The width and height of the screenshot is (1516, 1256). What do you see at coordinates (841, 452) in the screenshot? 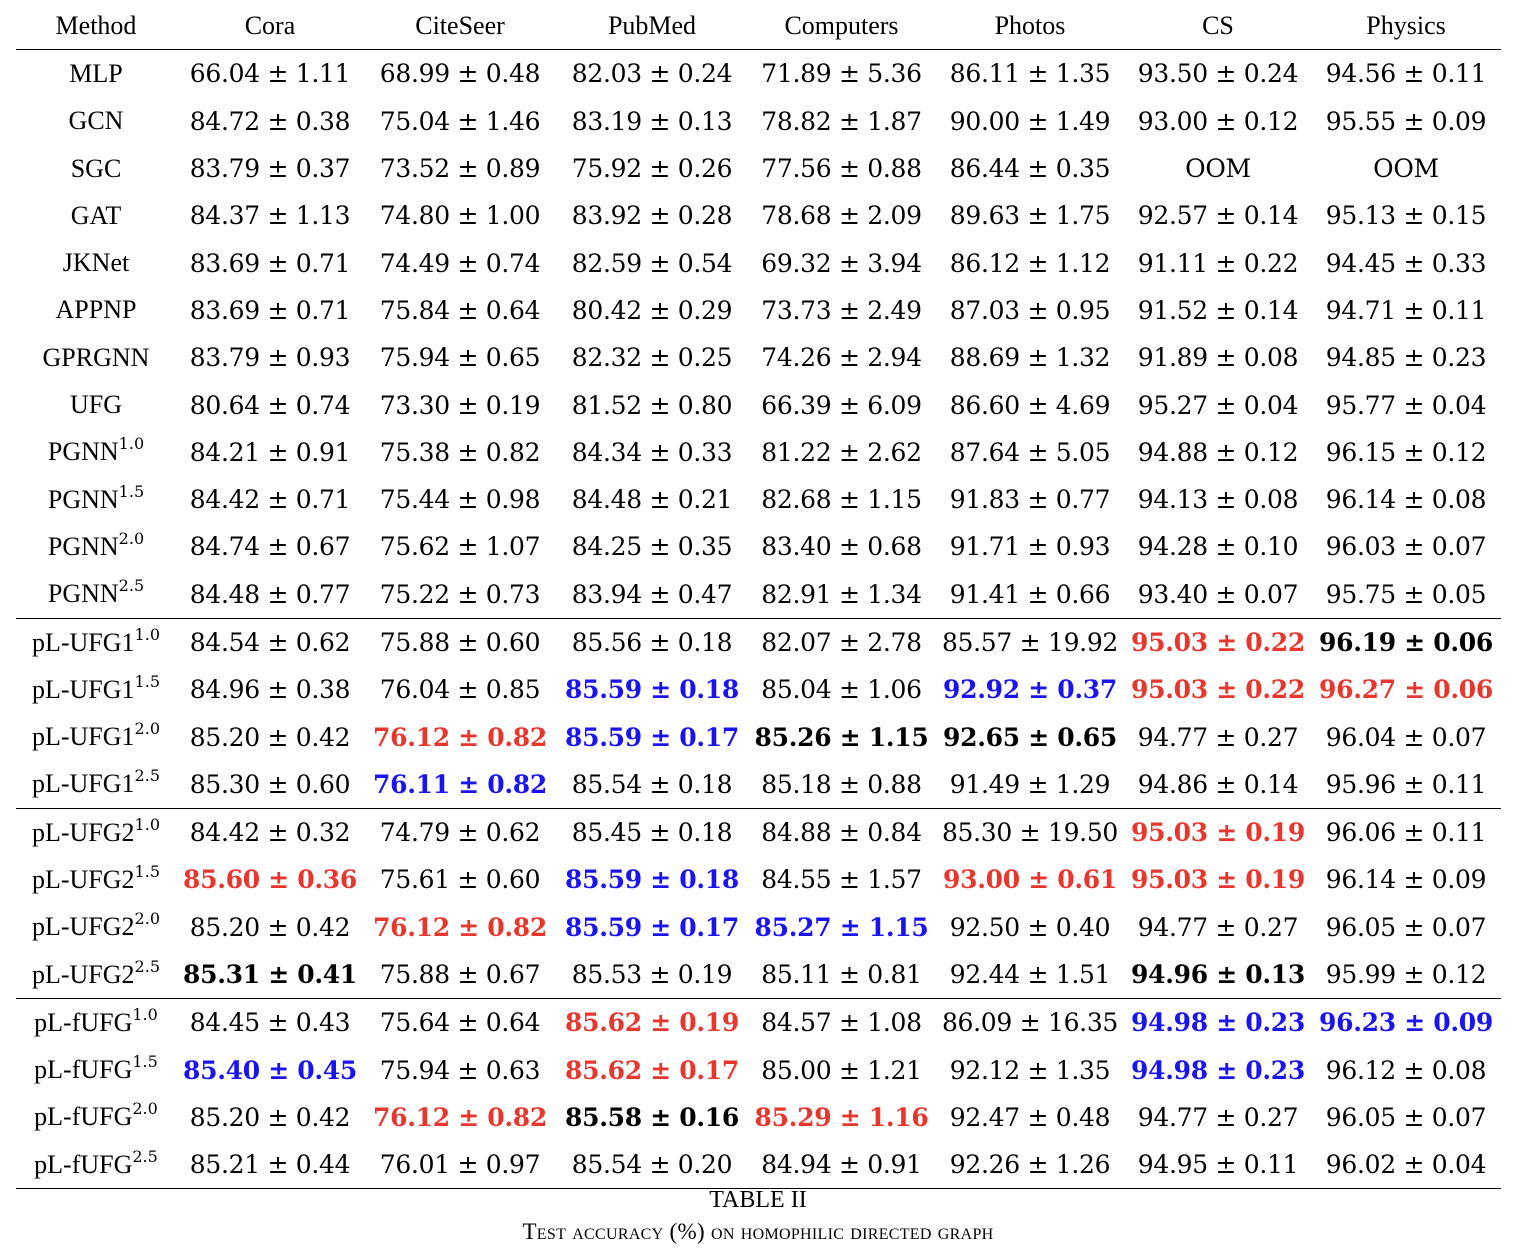
I see `result-cell: 81.22 ± 2.62` at bounding box center [841, 452].